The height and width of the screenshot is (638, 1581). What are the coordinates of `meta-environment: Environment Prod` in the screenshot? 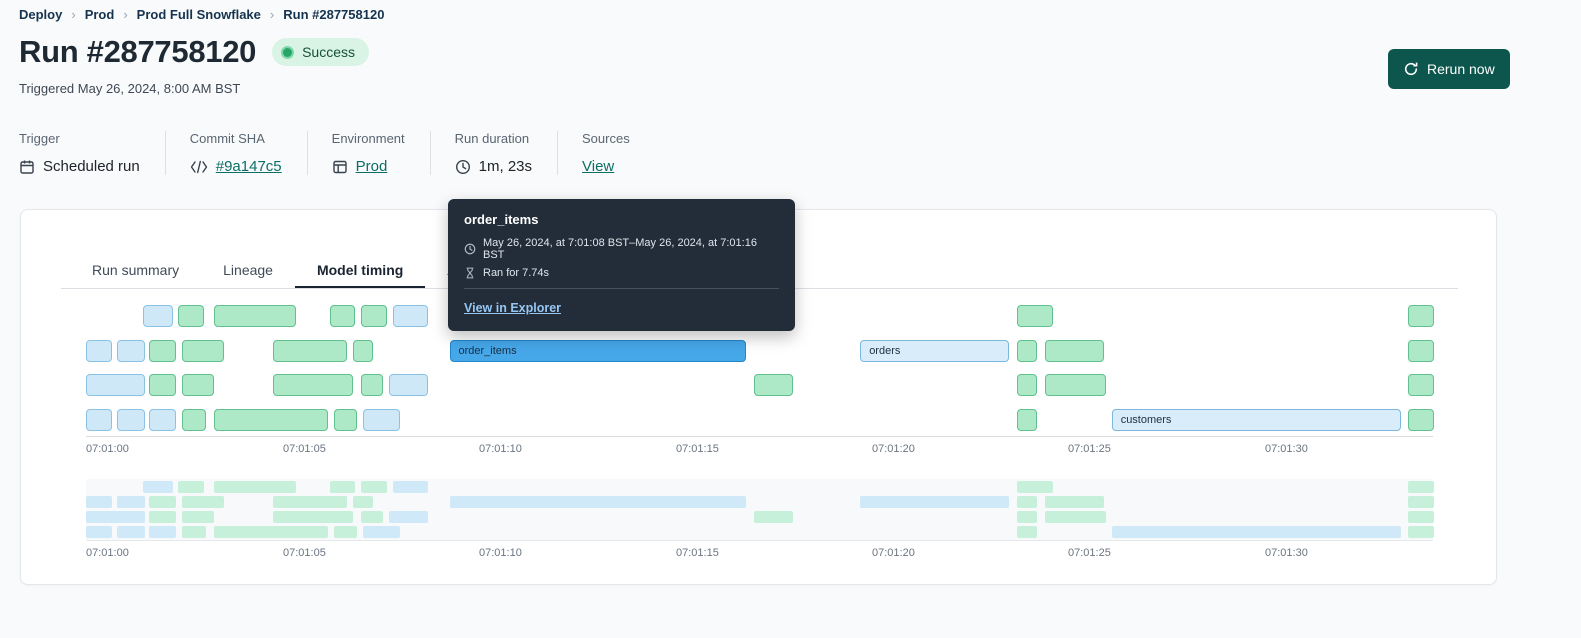 It's located at (381, 153).